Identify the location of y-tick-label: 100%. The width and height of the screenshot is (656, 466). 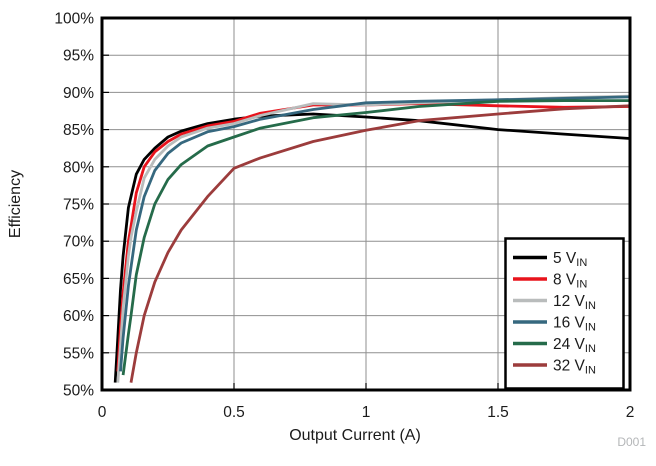
(74, 19).